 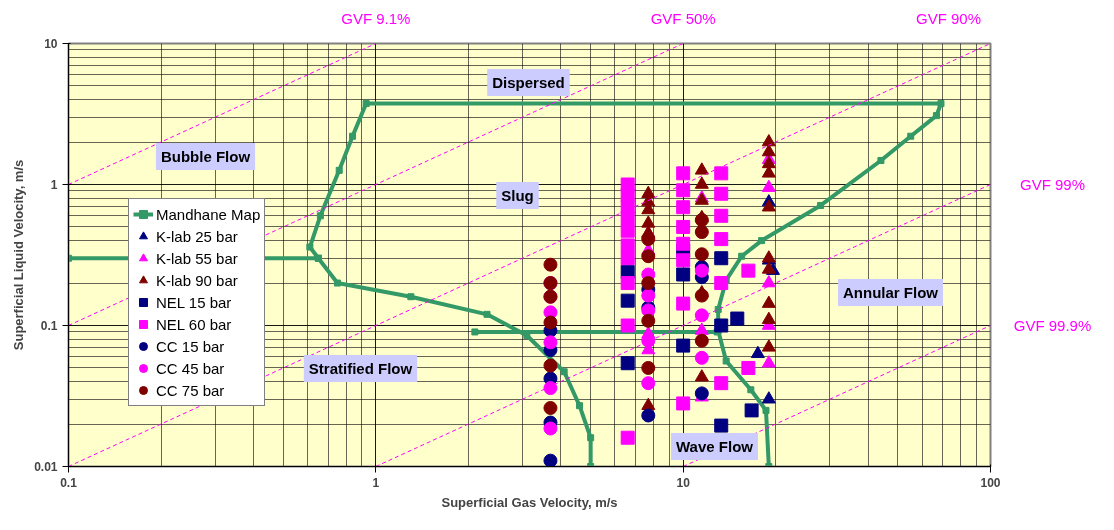 What do you see at coordinates (194, 302) in the screenshot?
I see `legend-label: NEL 15 bar` at bounding box center [194, 302].